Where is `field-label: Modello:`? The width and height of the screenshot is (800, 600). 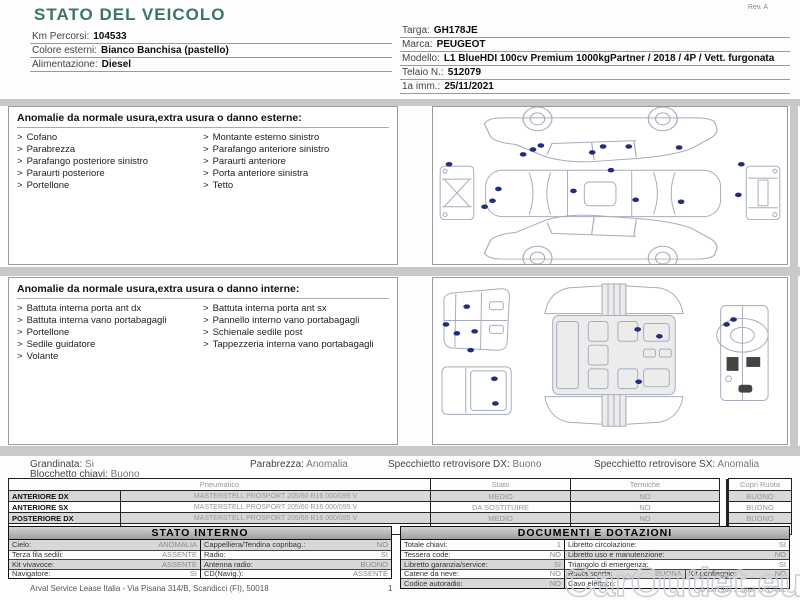
field-label: Modello: is located at coordinates (421, 58).